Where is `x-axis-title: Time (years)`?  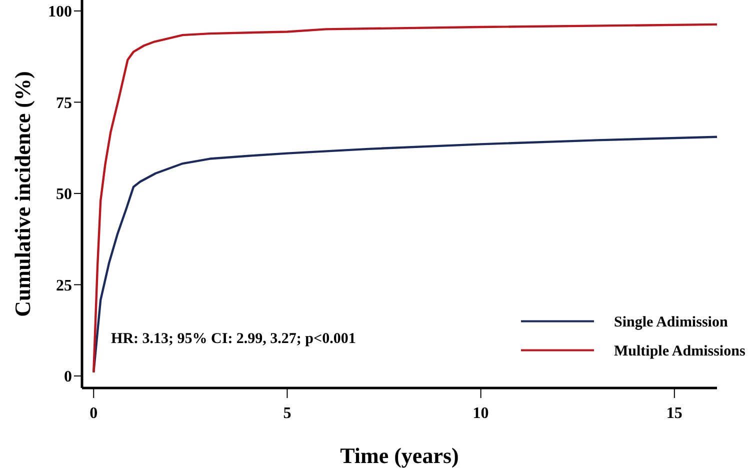
x-axis-title: Time (years) is located at coordinates (399, 455).